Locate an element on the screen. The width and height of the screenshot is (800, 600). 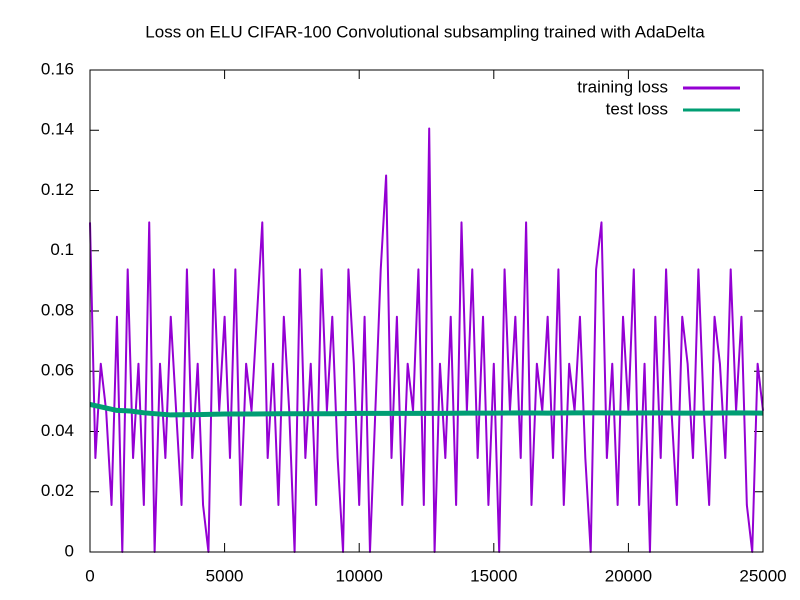
x-tick-label: 10000 is located at coordinates (359, 575).